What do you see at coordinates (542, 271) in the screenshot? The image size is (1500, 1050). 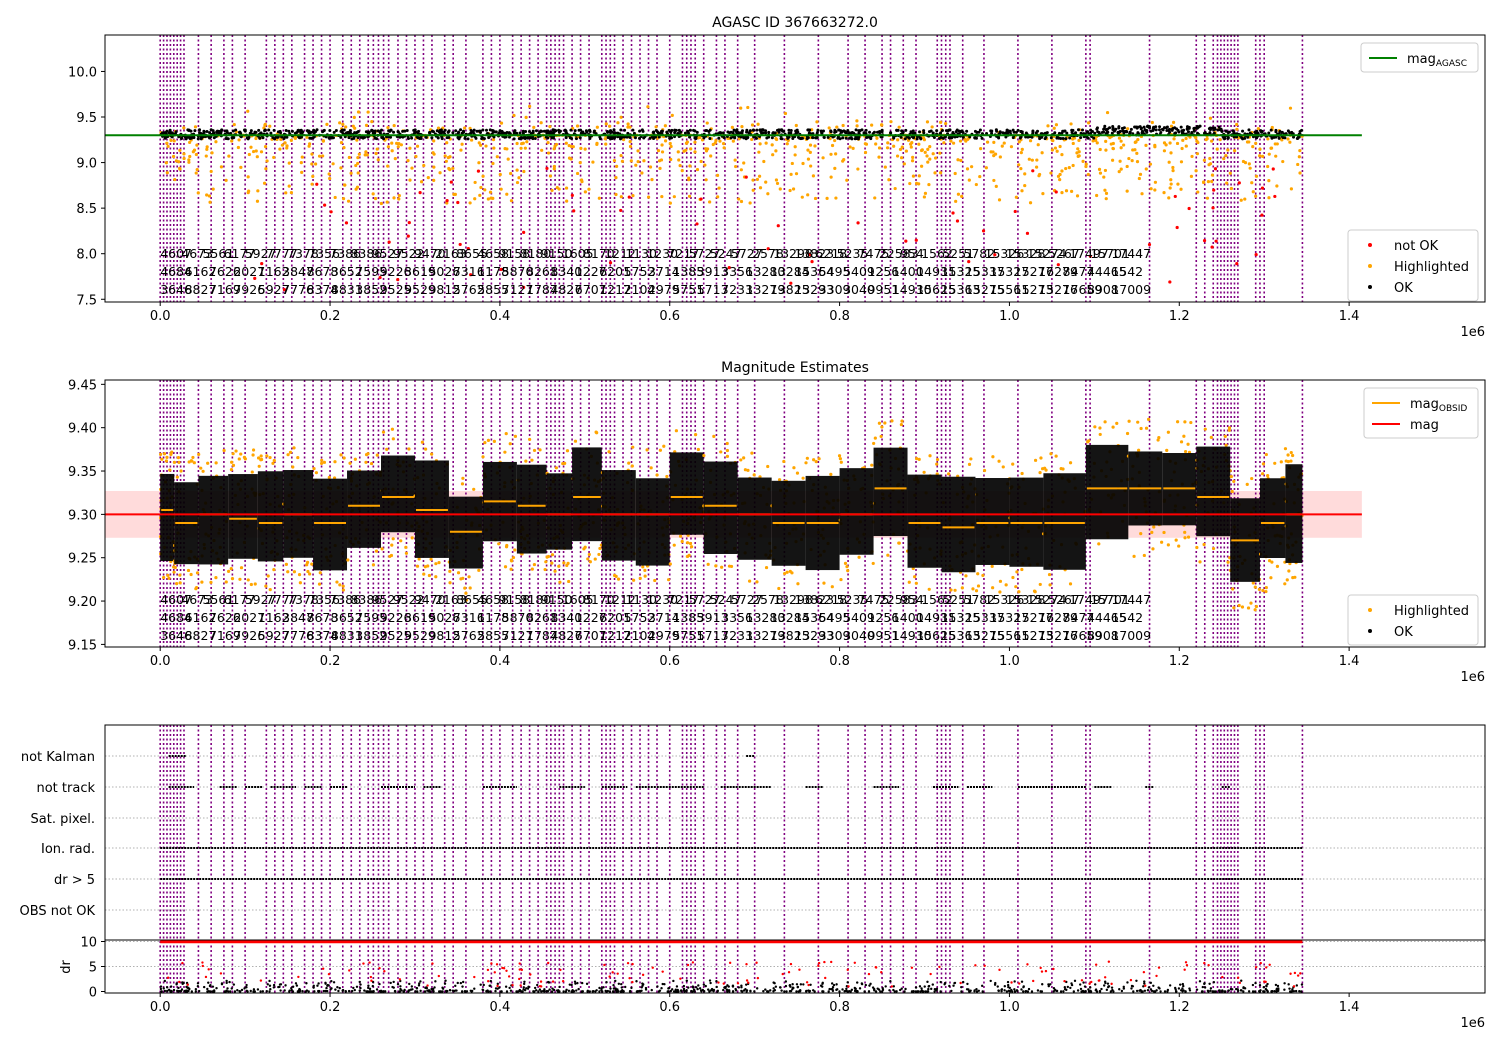 I see `obsid-label: 8261` at bounding box center [542, 271].